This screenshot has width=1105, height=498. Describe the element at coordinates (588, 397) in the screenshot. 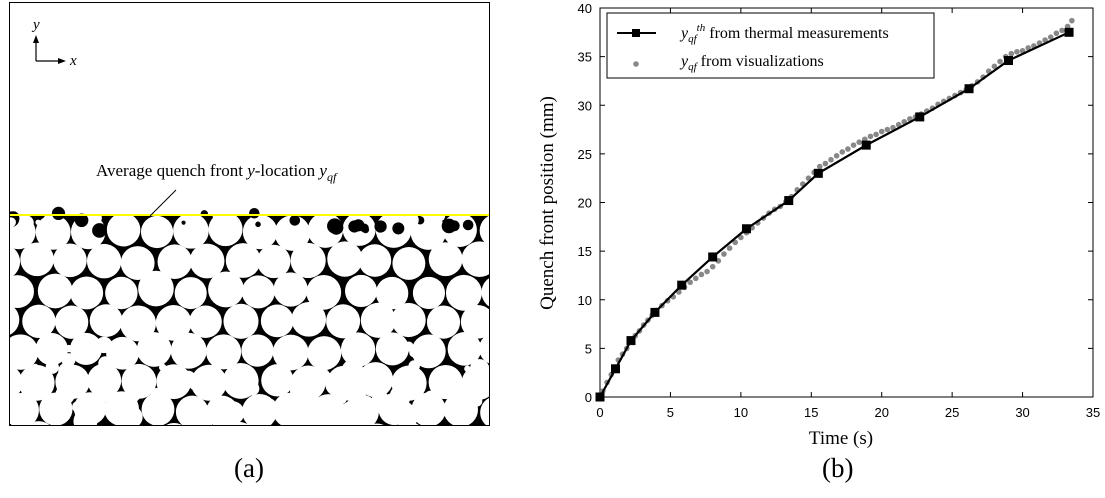

I see `y-tick-label: 0` at that location.